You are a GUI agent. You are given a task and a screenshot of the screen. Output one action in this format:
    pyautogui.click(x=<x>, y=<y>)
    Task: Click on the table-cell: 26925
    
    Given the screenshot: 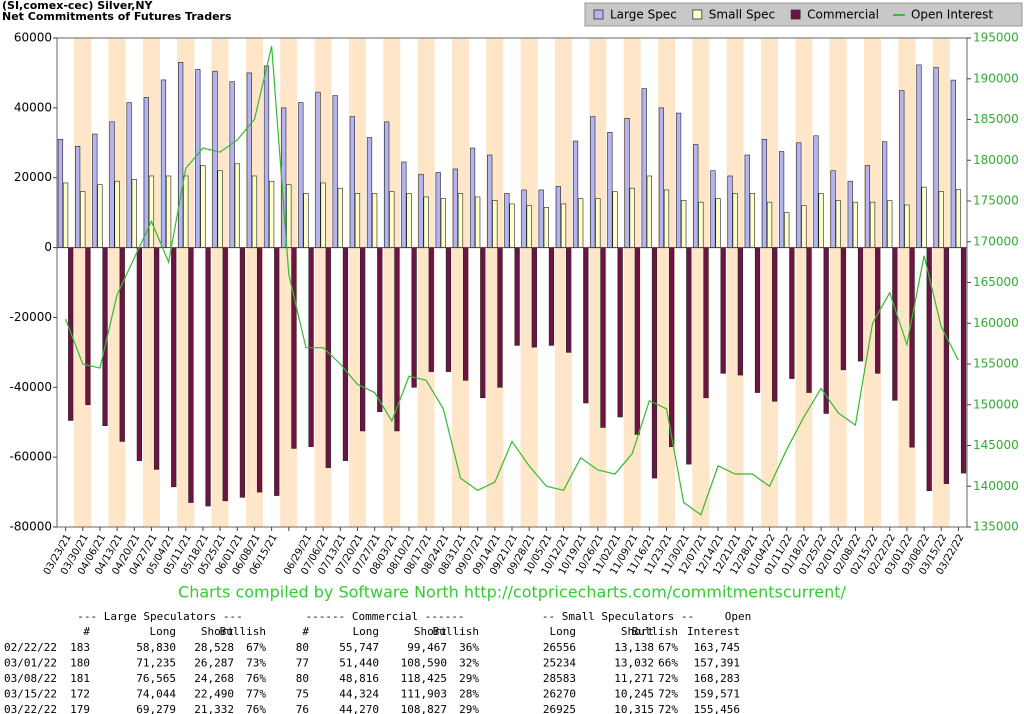 What is the action you would take?
    pyautogui.click(x=559, y=708)
    